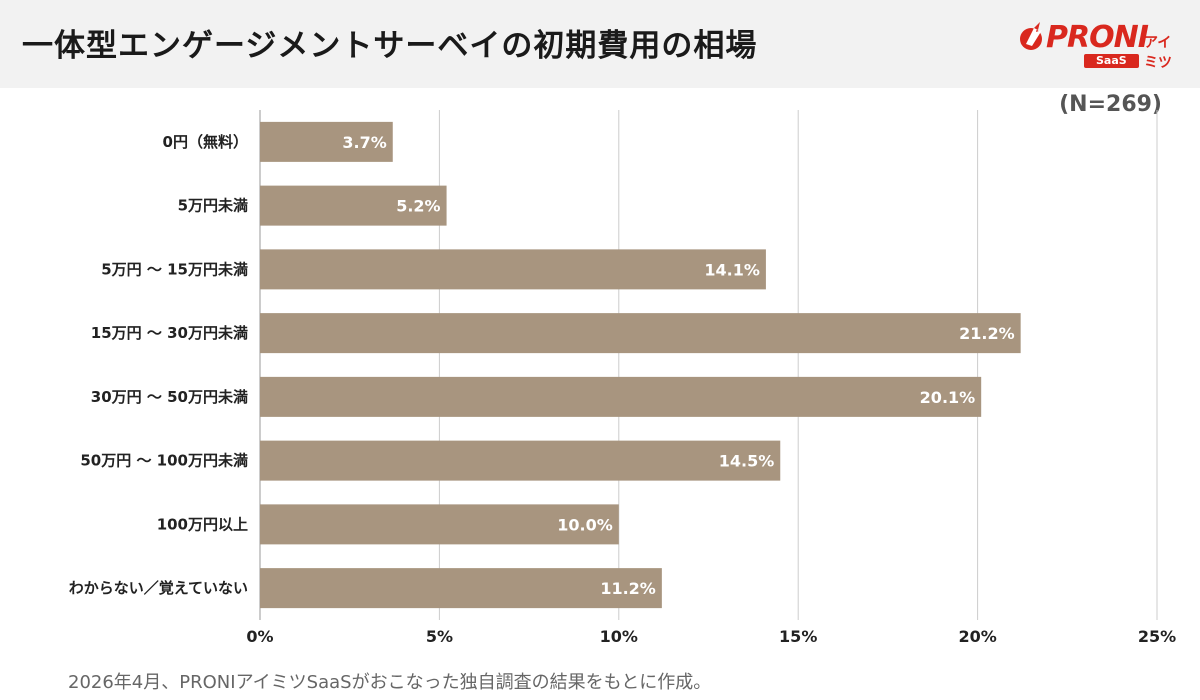 The height and width of the screenshot is (700, 1200). What do you see at coordinates (390, 46) in the screenshot?
I see `page-title: 一体型エンゲージメントサーベイの初期費用の相場` at bounding box center [390, 46].